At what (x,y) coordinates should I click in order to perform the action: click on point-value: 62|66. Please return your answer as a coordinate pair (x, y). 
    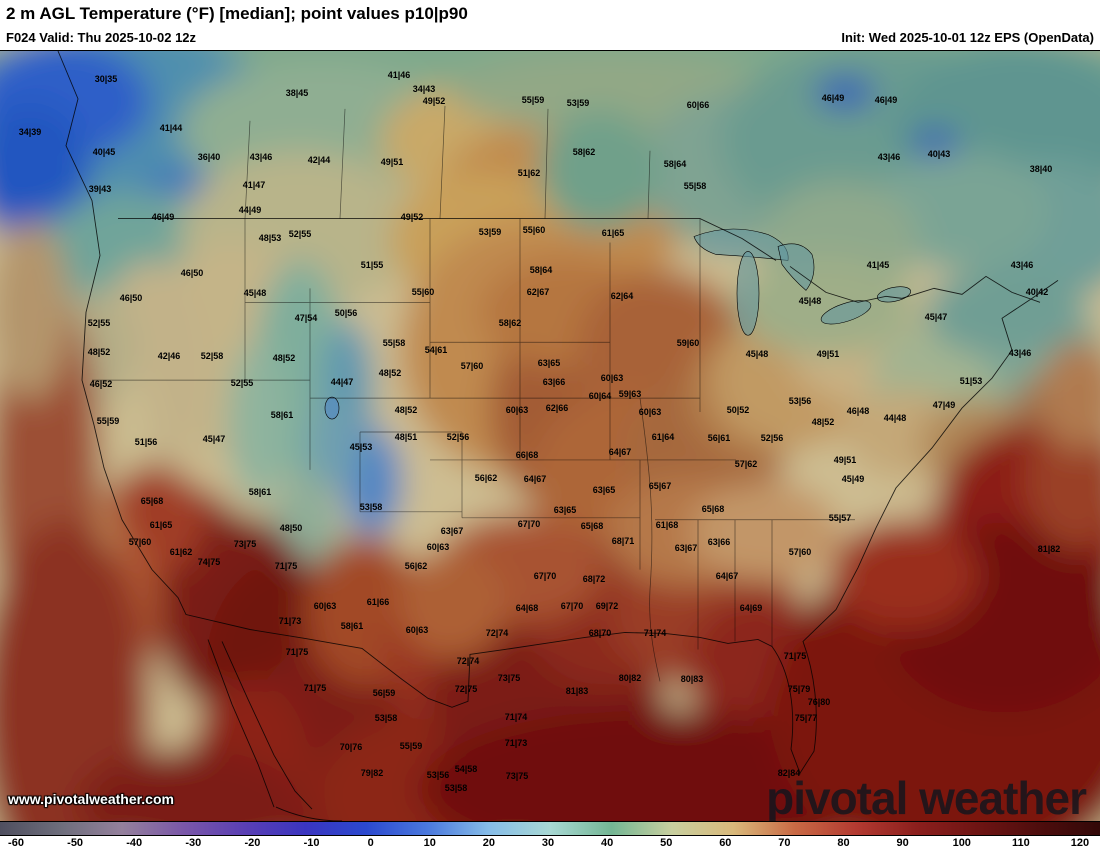
    Looking at the image, I should click on (557, 408).